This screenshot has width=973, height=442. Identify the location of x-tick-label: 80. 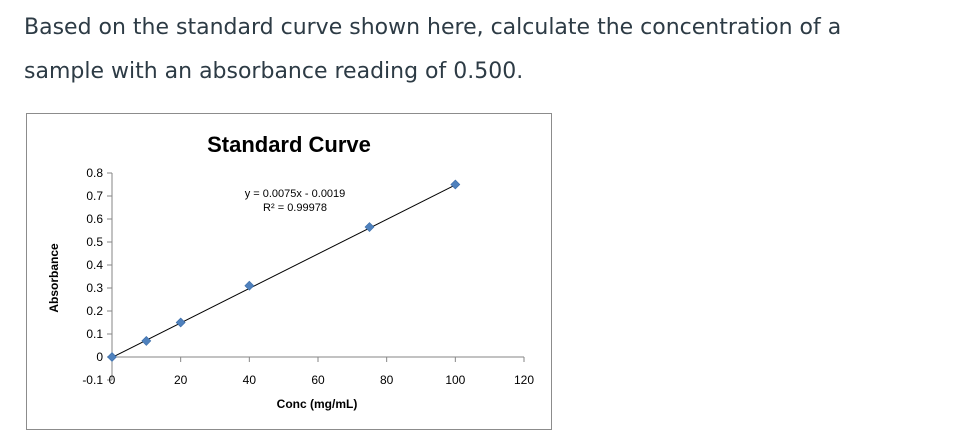
(387, 380).